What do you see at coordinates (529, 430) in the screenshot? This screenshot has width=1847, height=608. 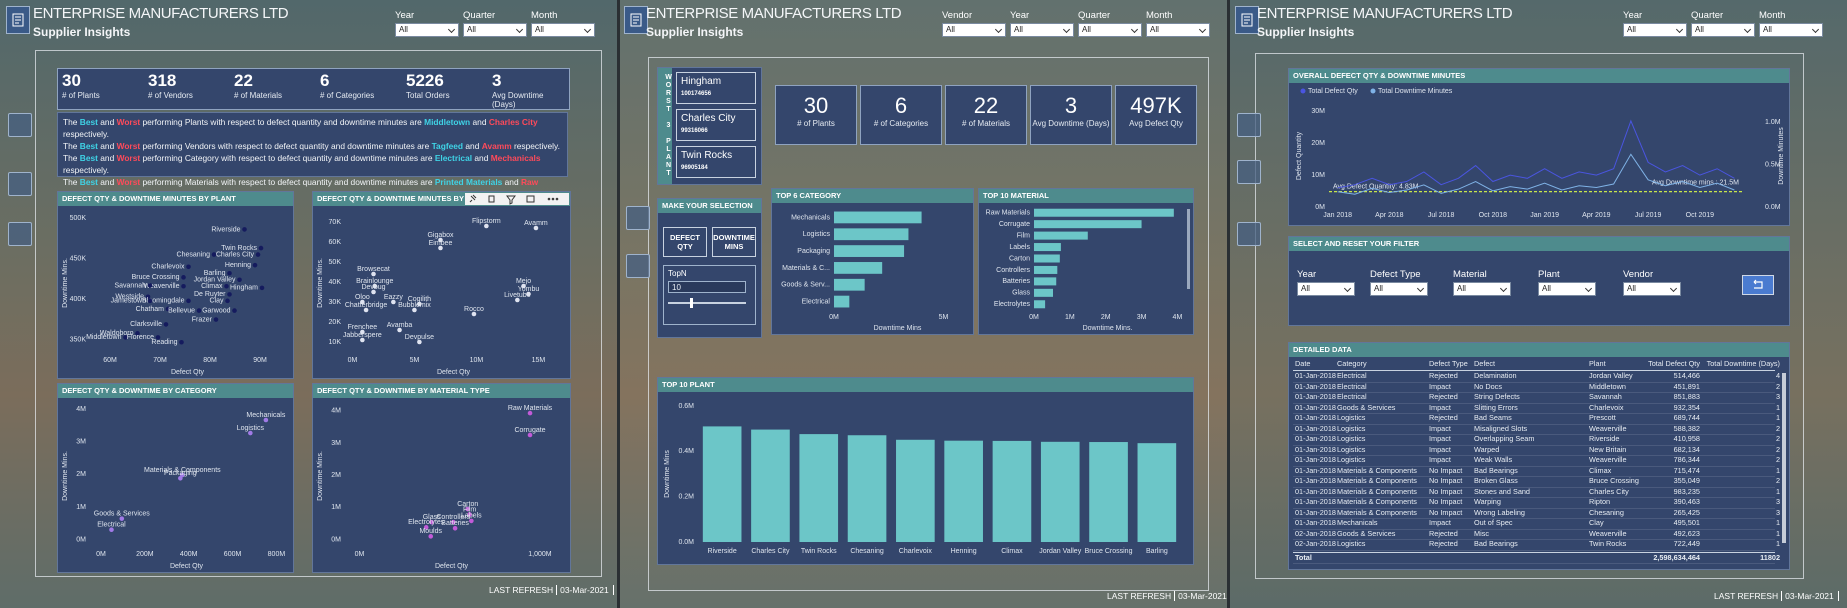 I see `point-label: Corrugate` at bounding box center [529, 430].